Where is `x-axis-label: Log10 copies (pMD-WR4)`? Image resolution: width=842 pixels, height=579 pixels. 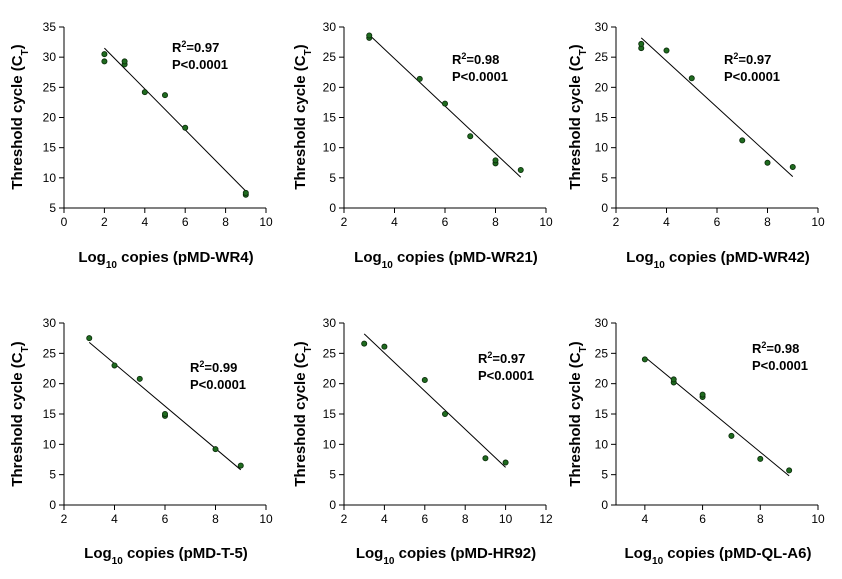 x-axis-label: Log10 copies (pMD-WR4) is located at coordinates (165, 260).